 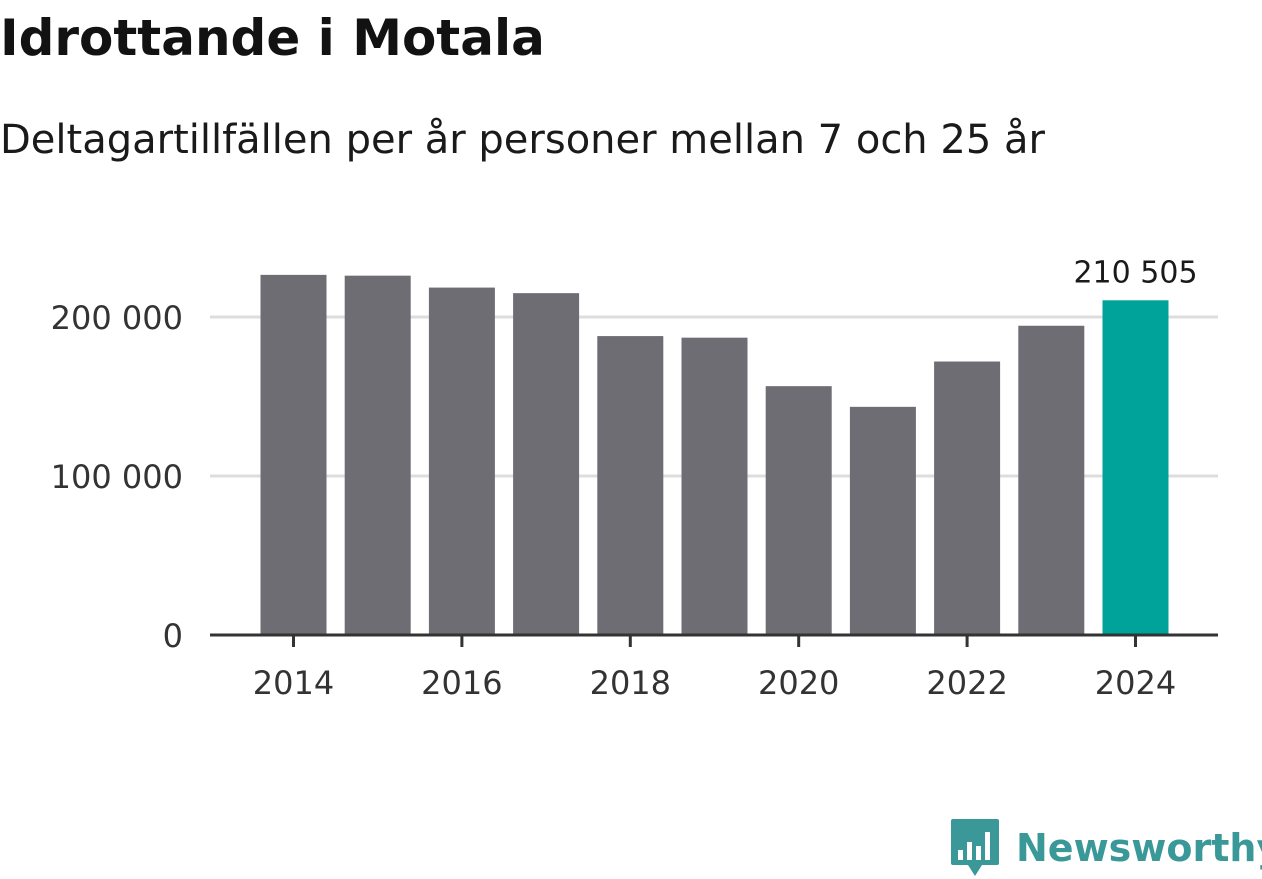 I want to click on x-tick-label: 2018, so click(x=630, y=683).